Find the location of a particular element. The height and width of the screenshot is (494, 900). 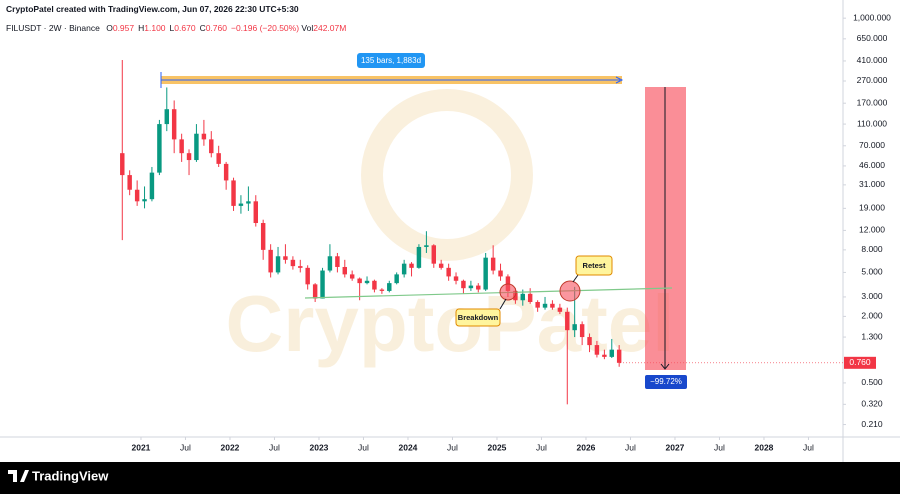

y-tick-label: 8.000 is located at coordinates (872, 249).